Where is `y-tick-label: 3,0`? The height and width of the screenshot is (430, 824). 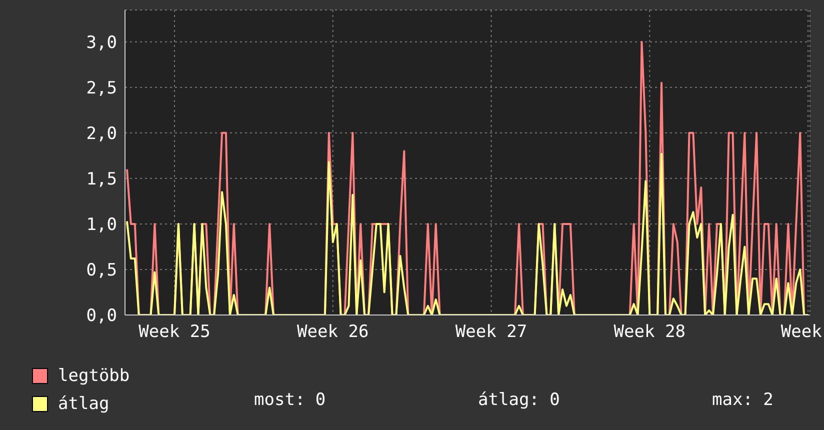 y-tick-label: 3,0 is located at coordinates (101, 42).